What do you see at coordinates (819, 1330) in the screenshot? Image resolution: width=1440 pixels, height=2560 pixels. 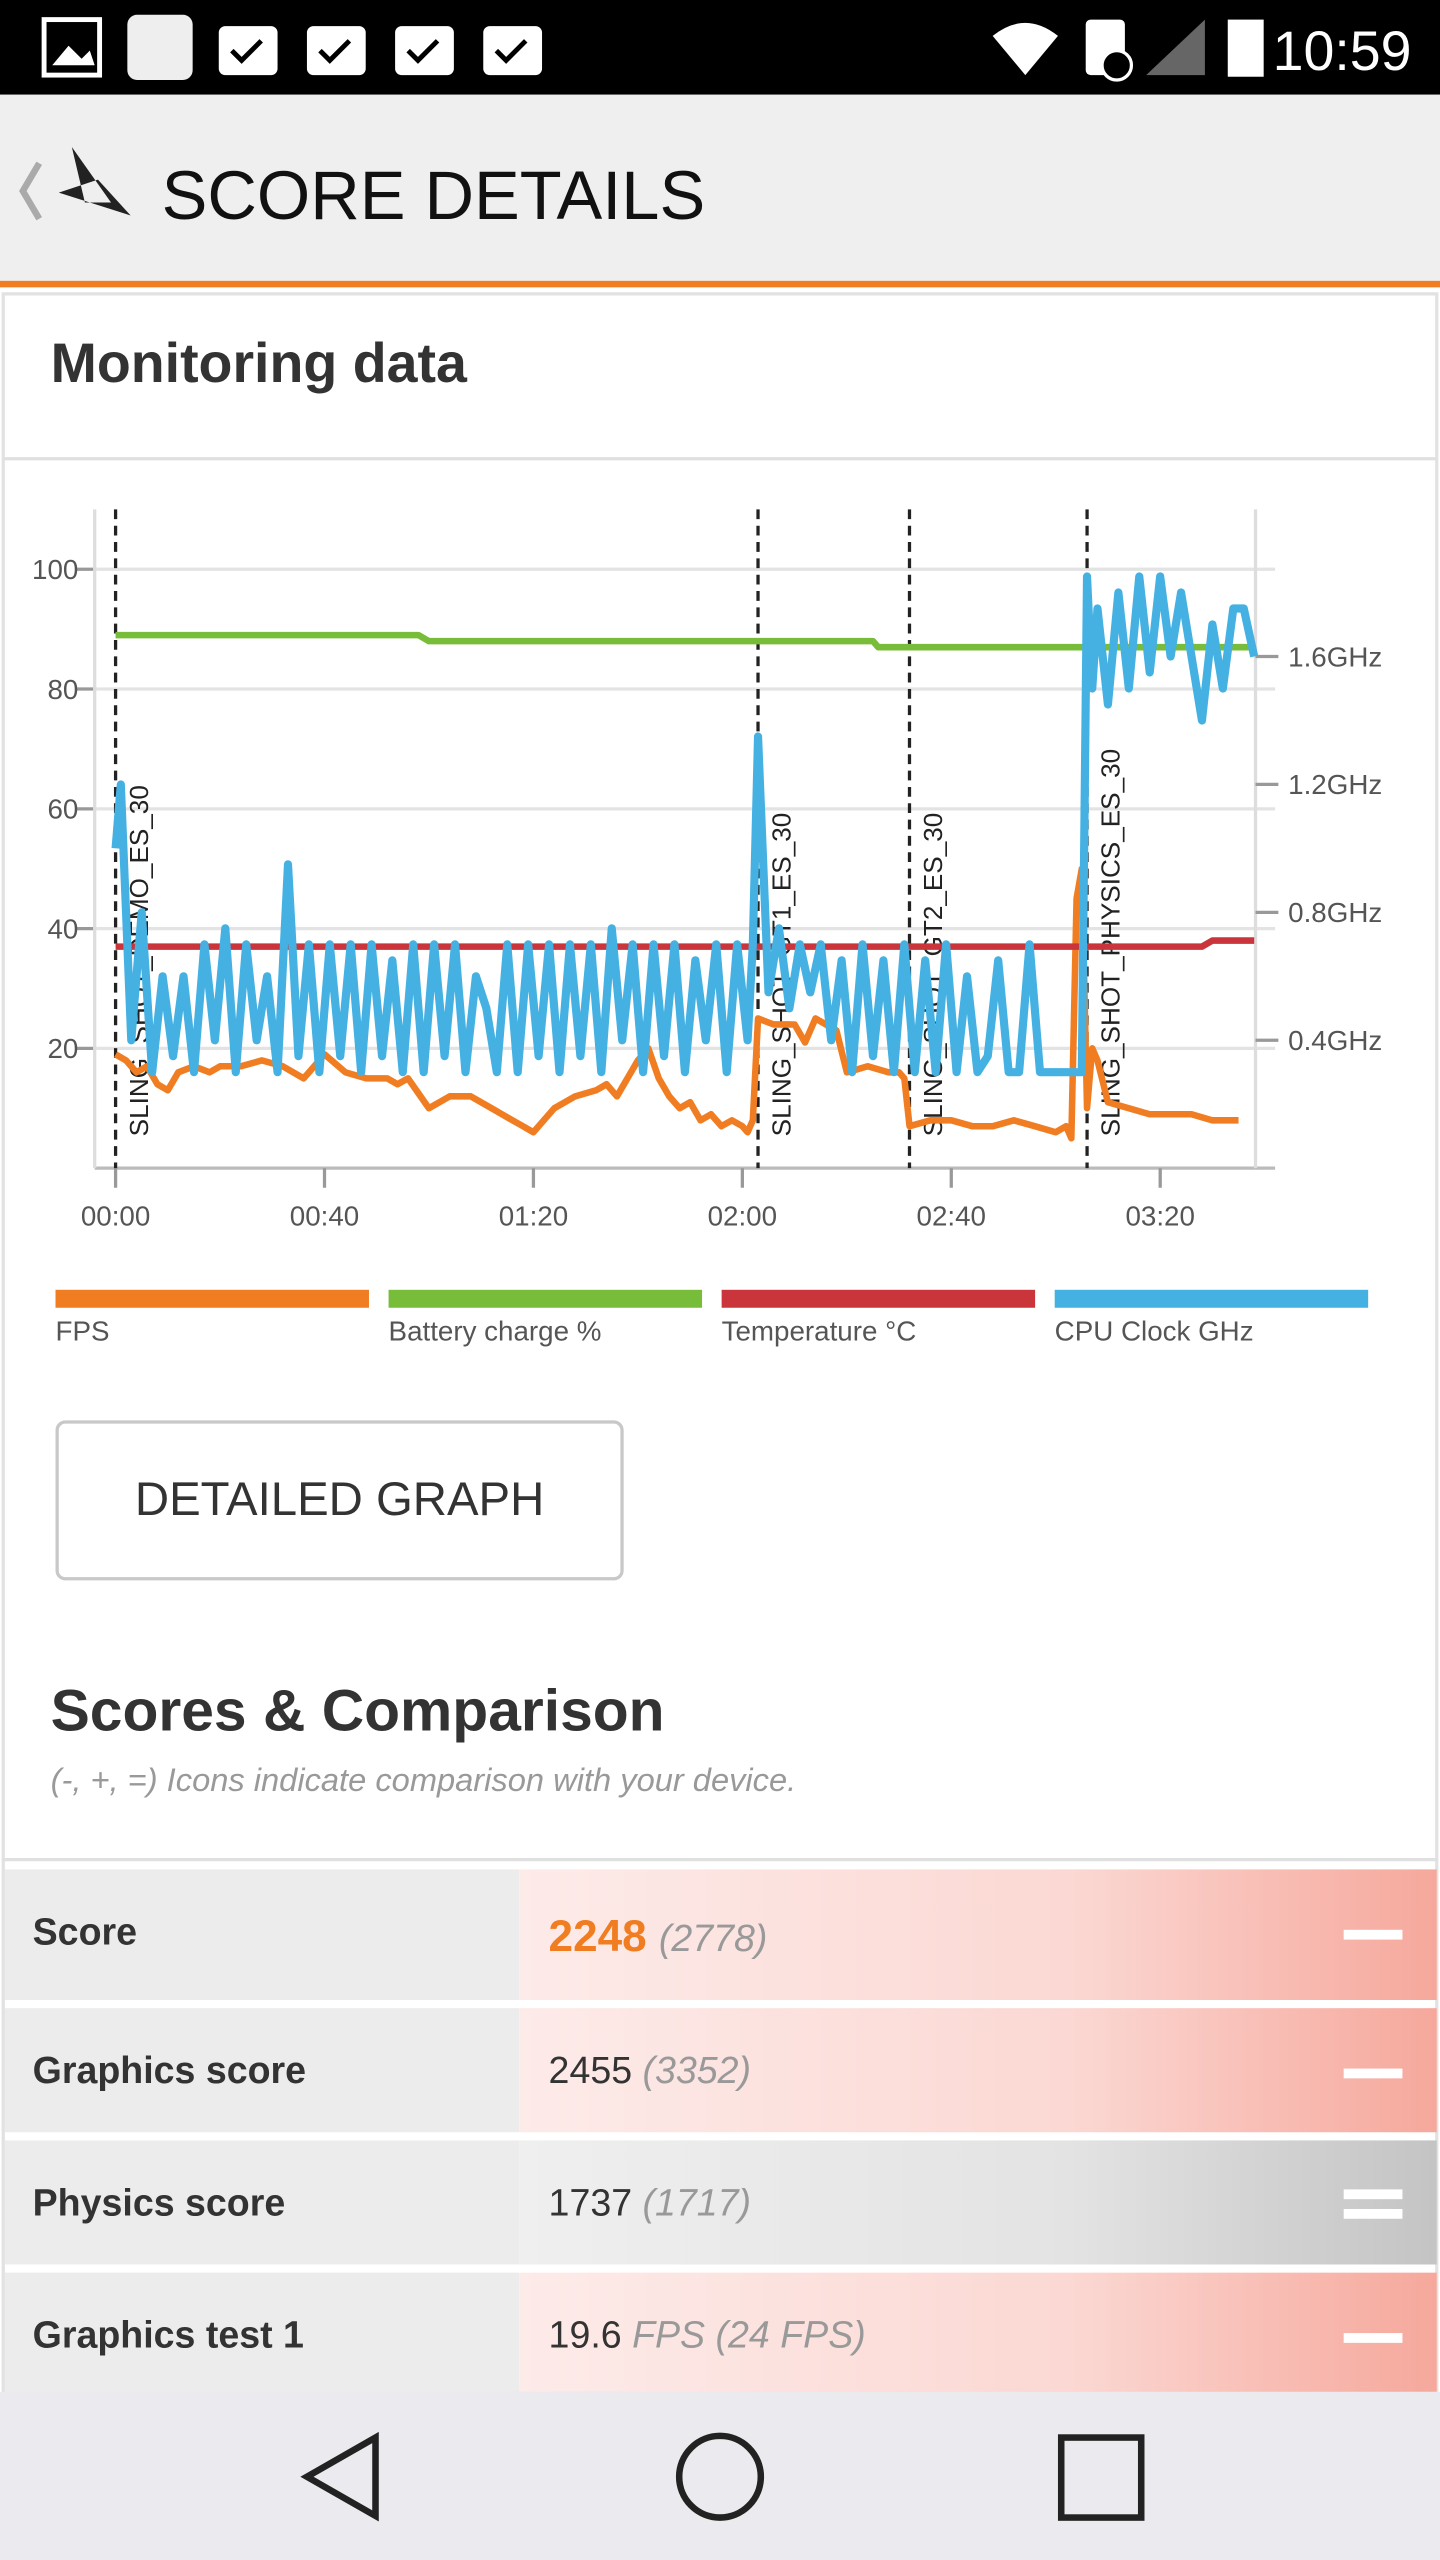 I see `legend-label: Temperature °C` at bounding box center [819, 1330].